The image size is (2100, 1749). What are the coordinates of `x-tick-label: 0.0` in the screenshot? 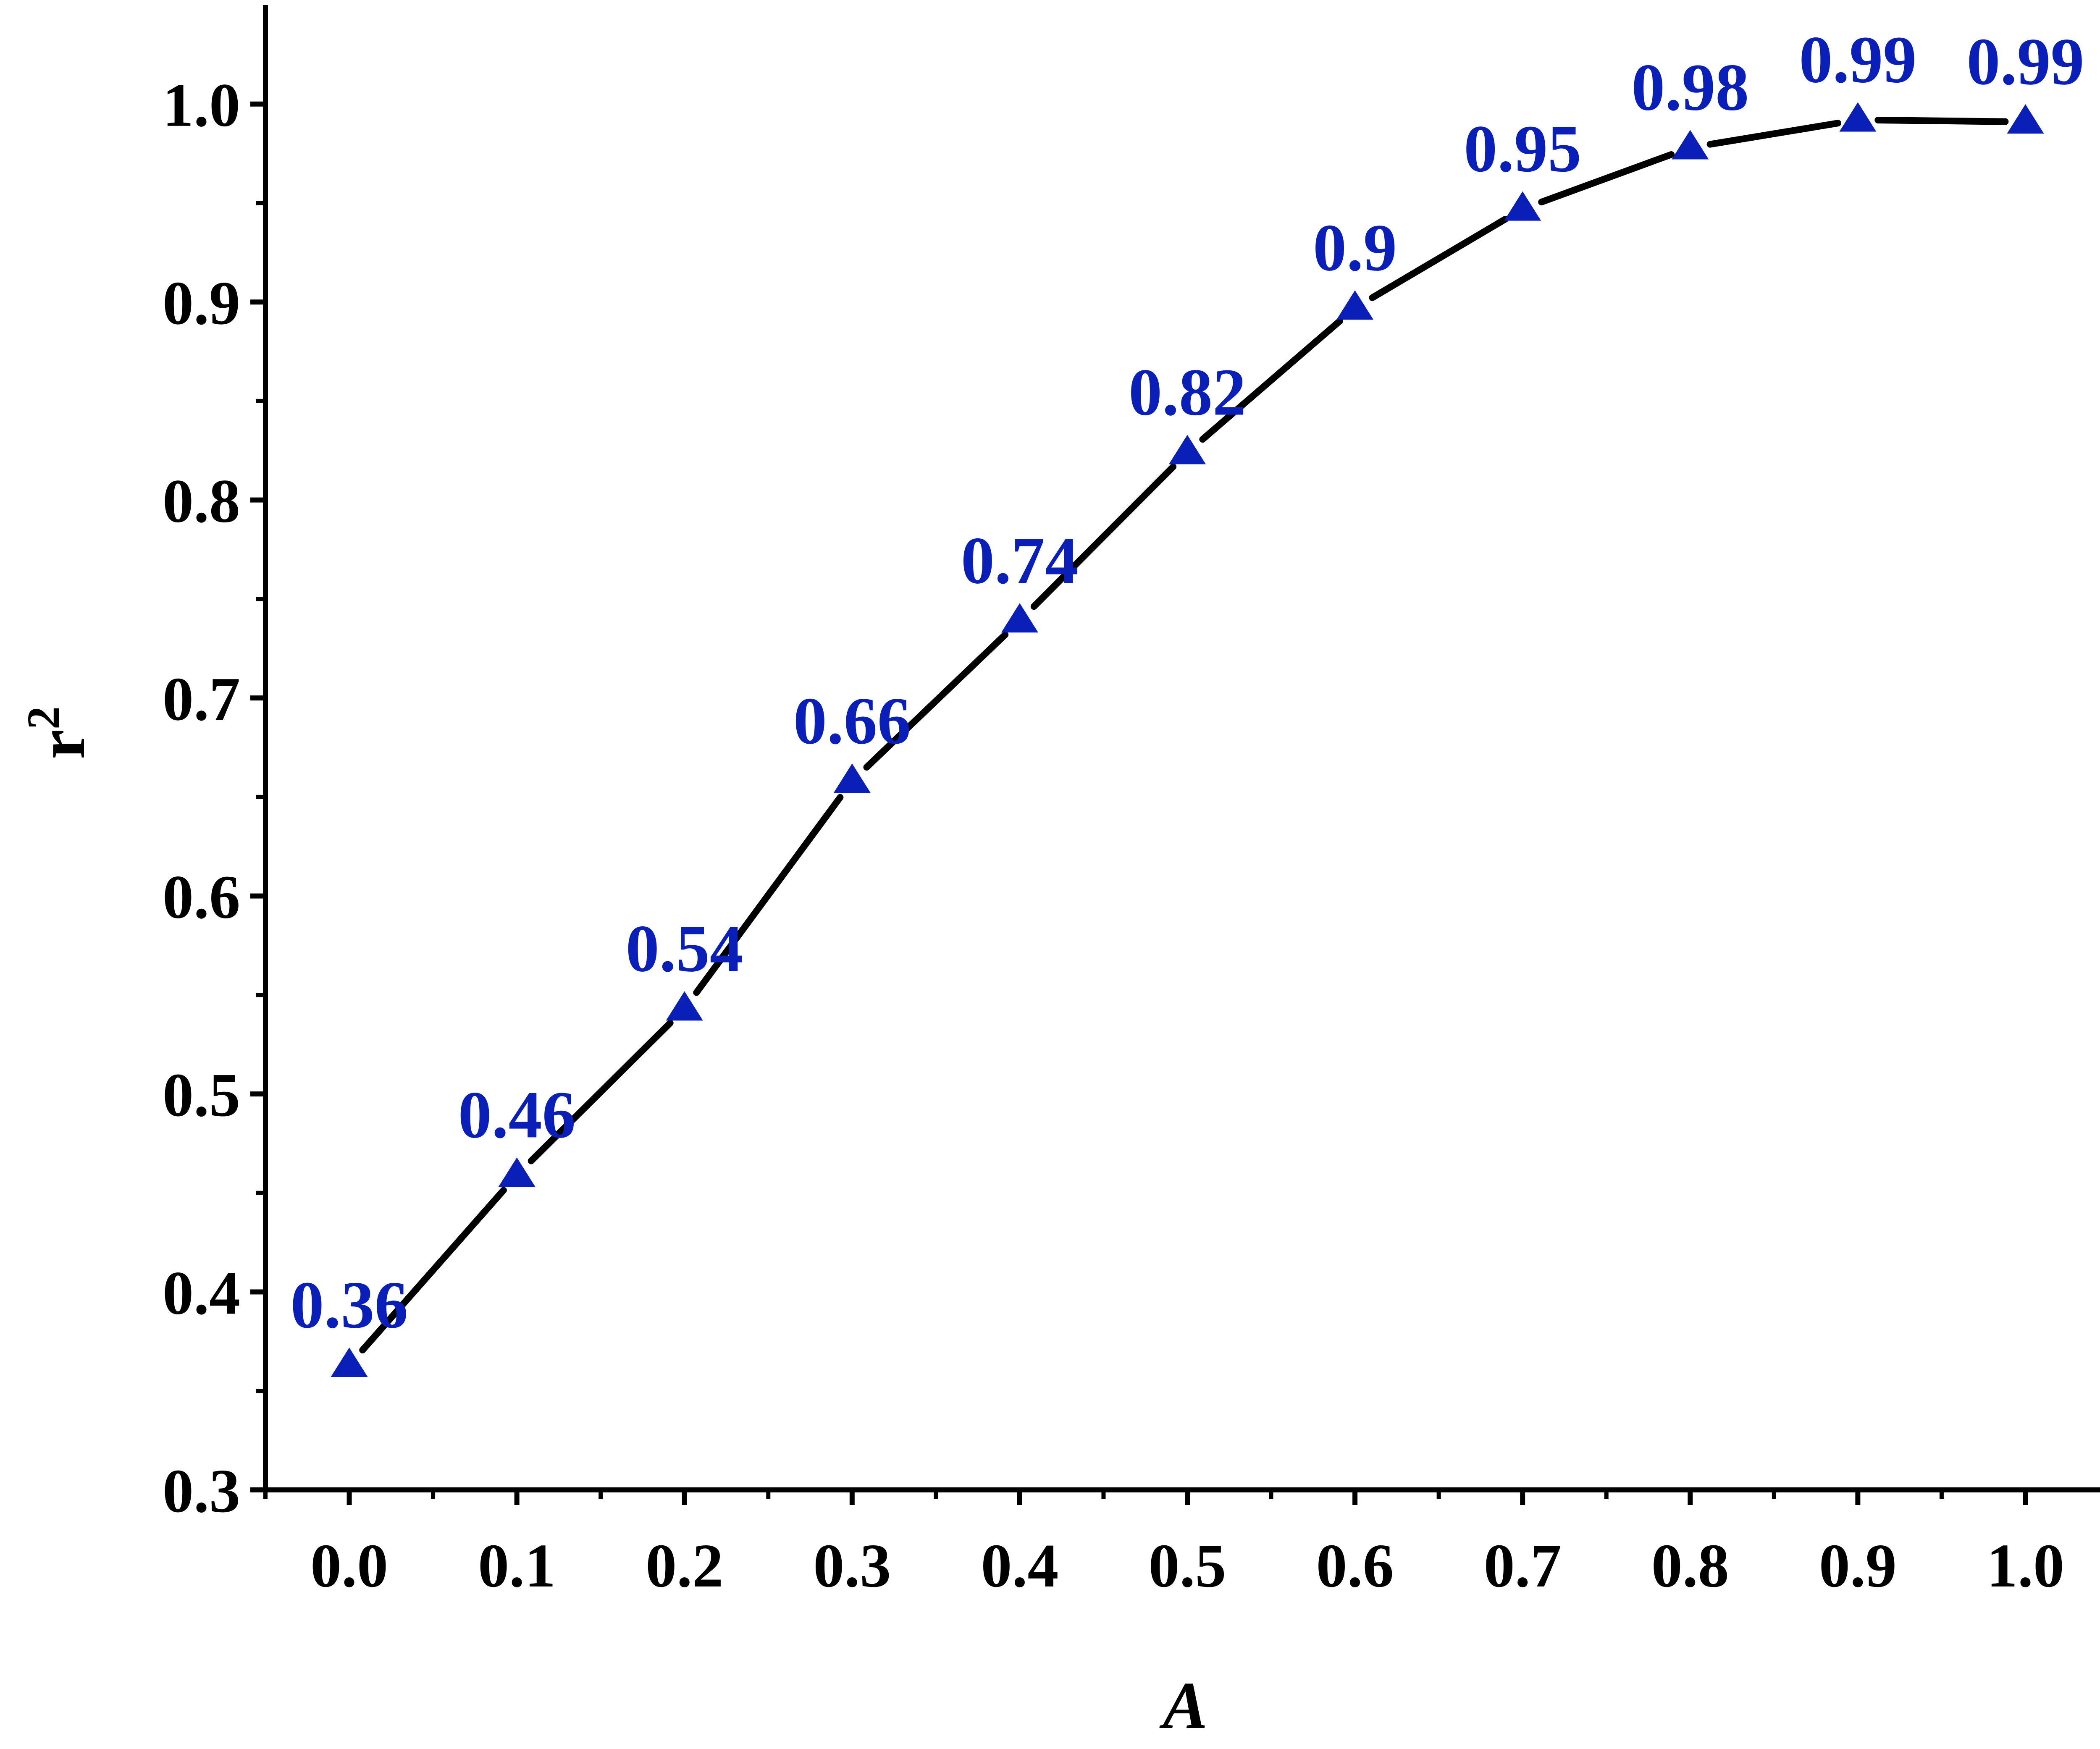 It's located at (349, 1566).